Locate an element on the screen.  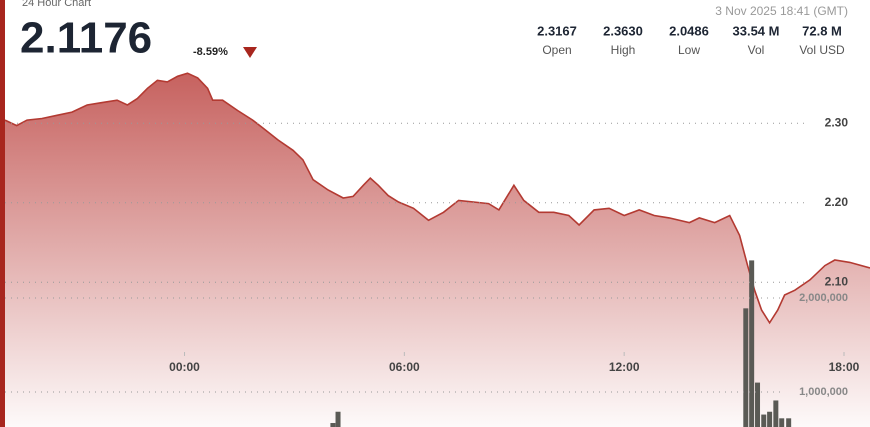
x-tick-label: 12:00 is located at coordinates (624, 367).